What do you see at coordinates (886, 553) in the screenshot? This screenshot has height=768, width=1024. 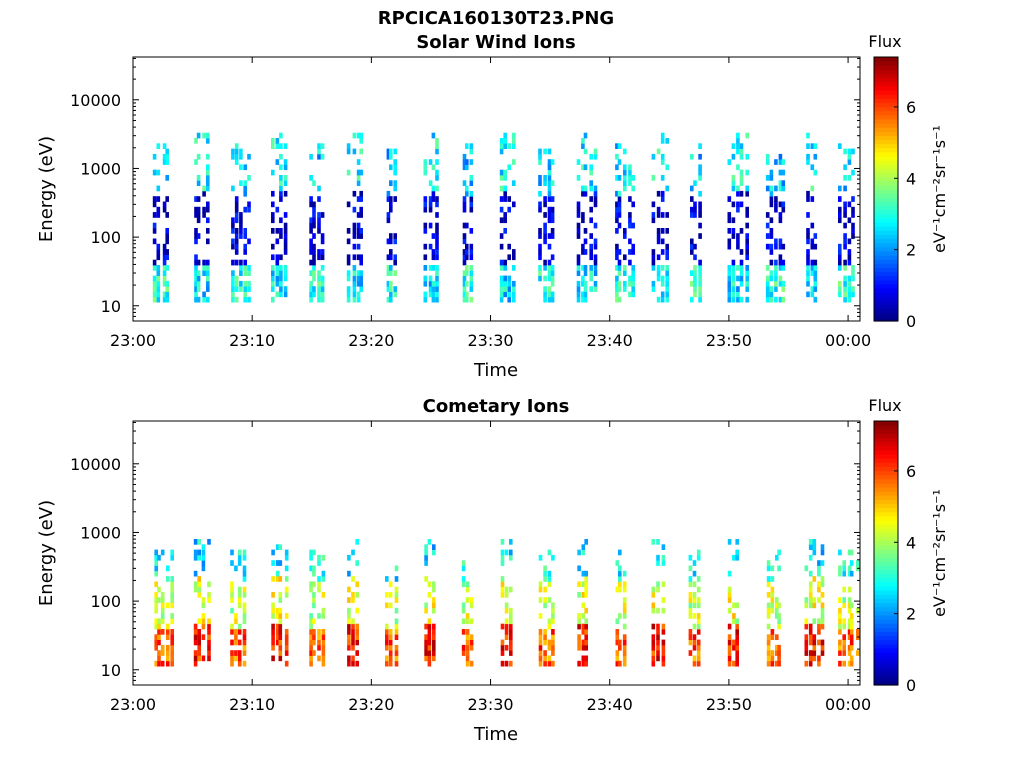 I see `colorbar-frame` at bounding box center [886, 553].